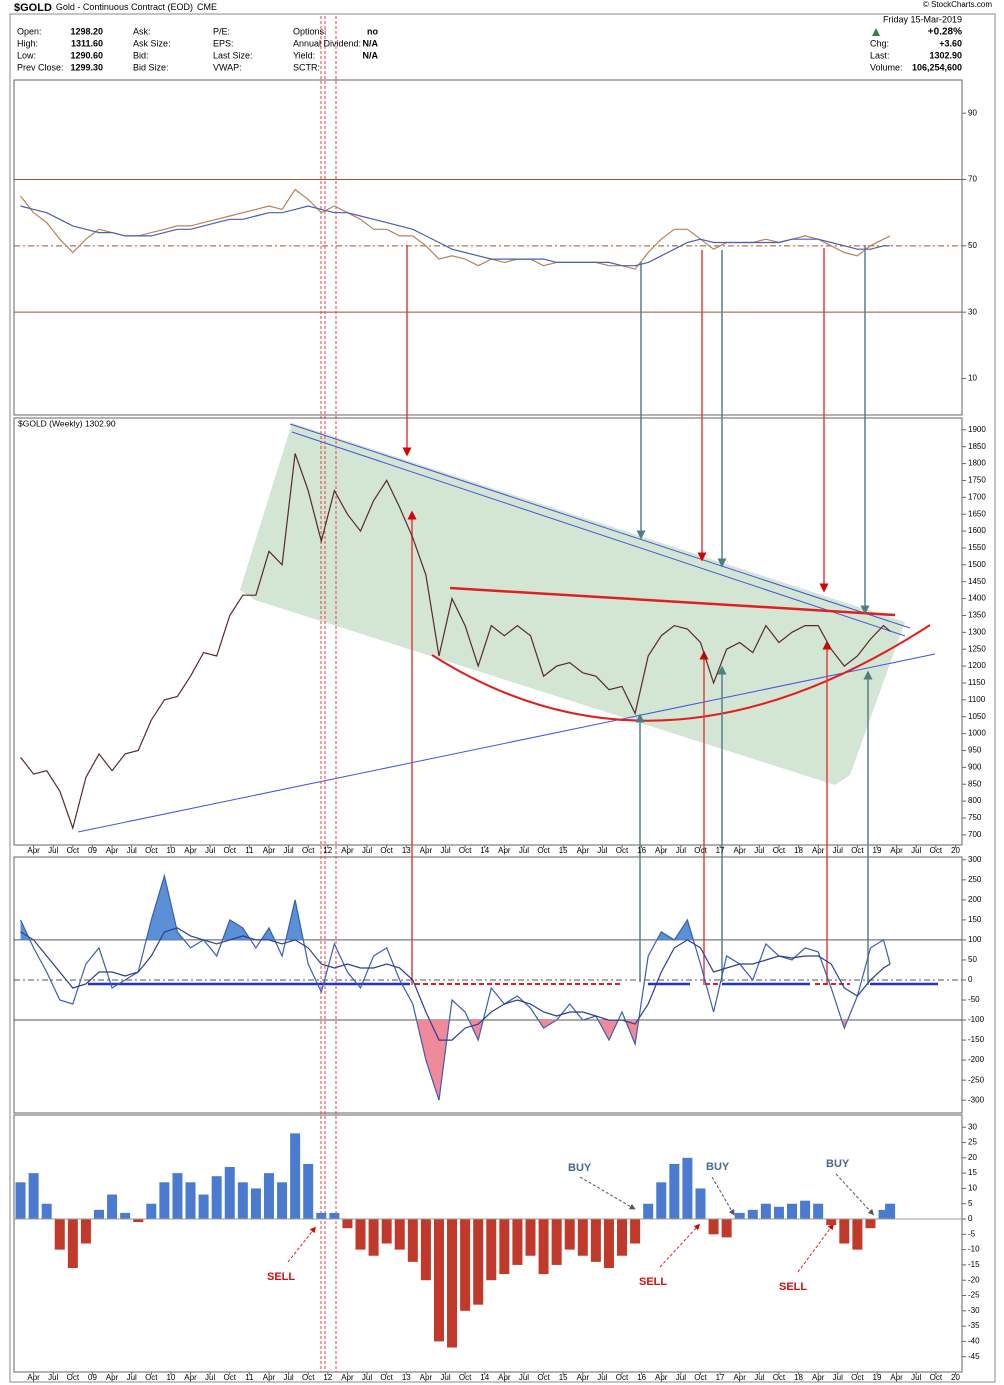  What do you see at coordinates (977, 733) in the screenshot?
I see `y-tick-label: 1000` at bounding box center [977, 733].